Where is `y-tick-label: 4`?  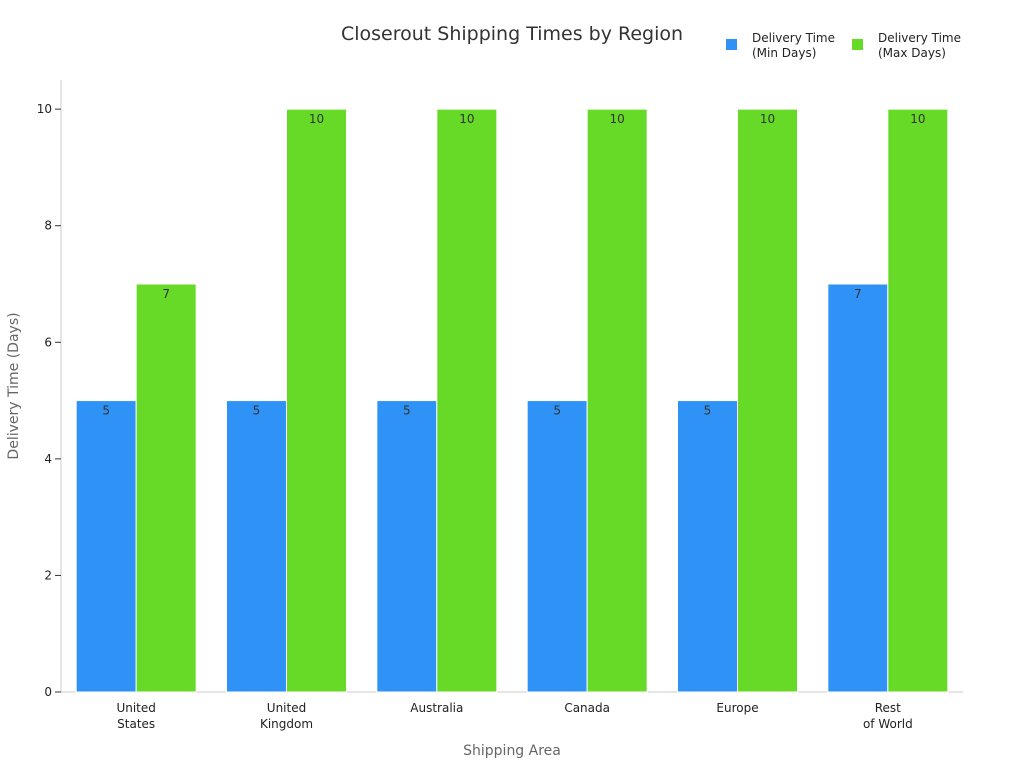 y-tick-label: 4 is located at coordinates (48, 459).